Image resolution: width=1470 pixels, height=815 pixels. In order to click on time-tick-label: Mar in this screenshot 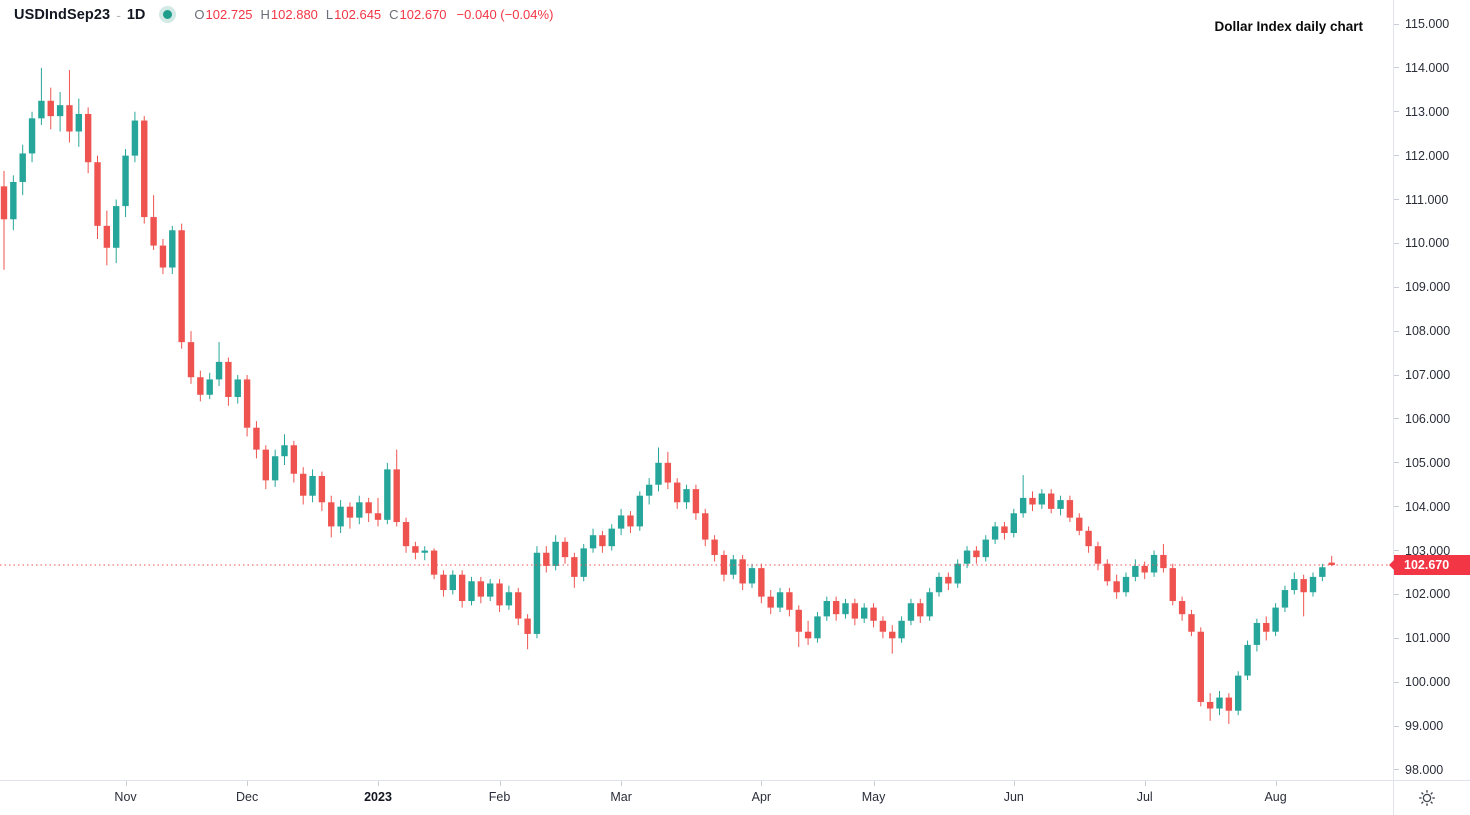, I will do `click(621, 797)`.